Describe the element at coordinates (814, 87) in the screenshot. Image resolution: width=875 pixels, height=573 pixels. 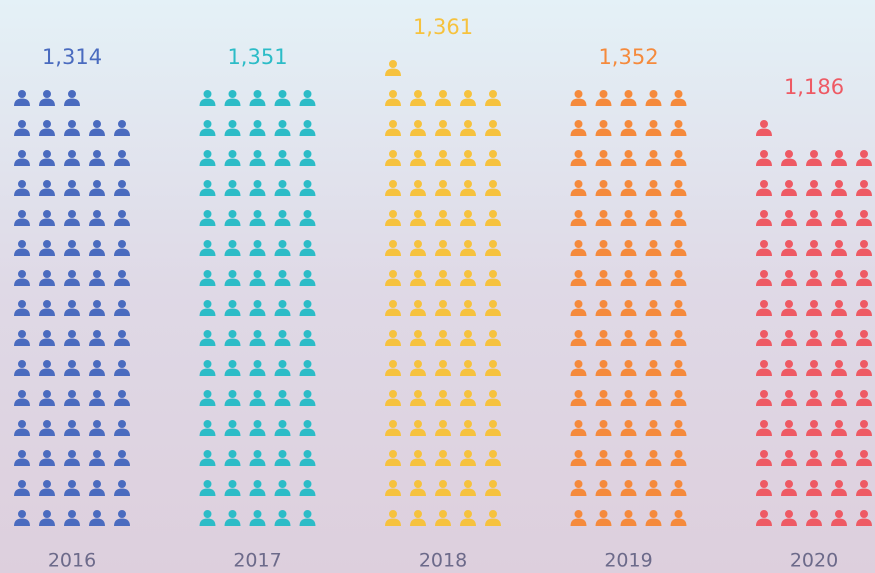
I see `value-label: 1,186` at that location.